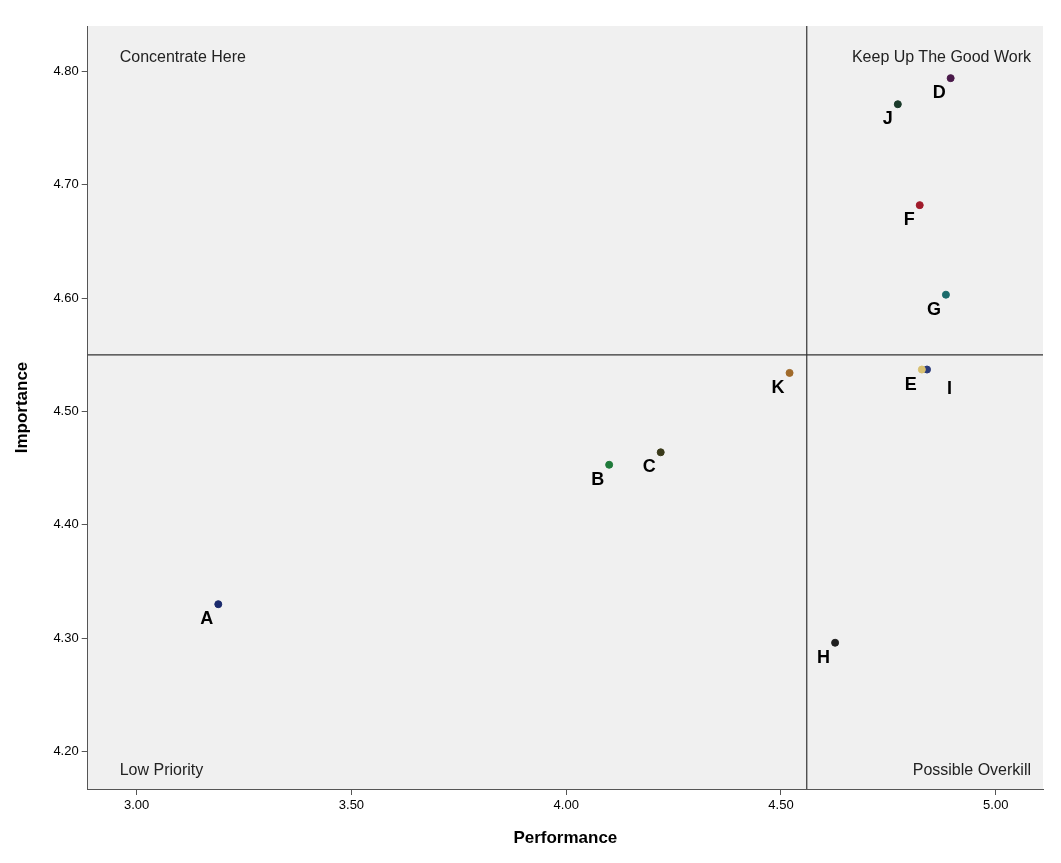 The width and height of the screenshot is (1061, 863). I want to click on series-label: C, so click(649, 466).